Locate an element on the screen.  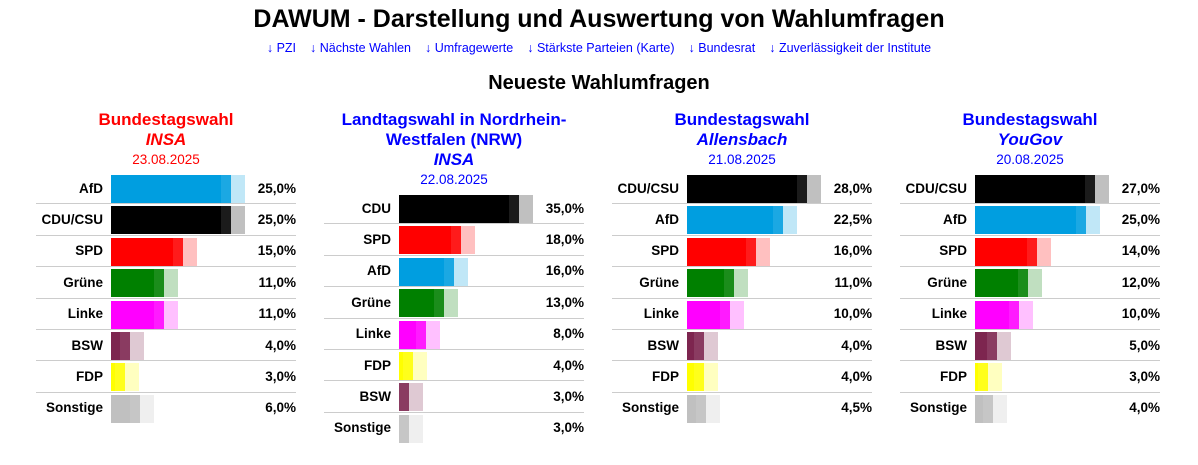
link-umfragewerte: ↓ Umfragewerte is located at coordinates (469, 48).